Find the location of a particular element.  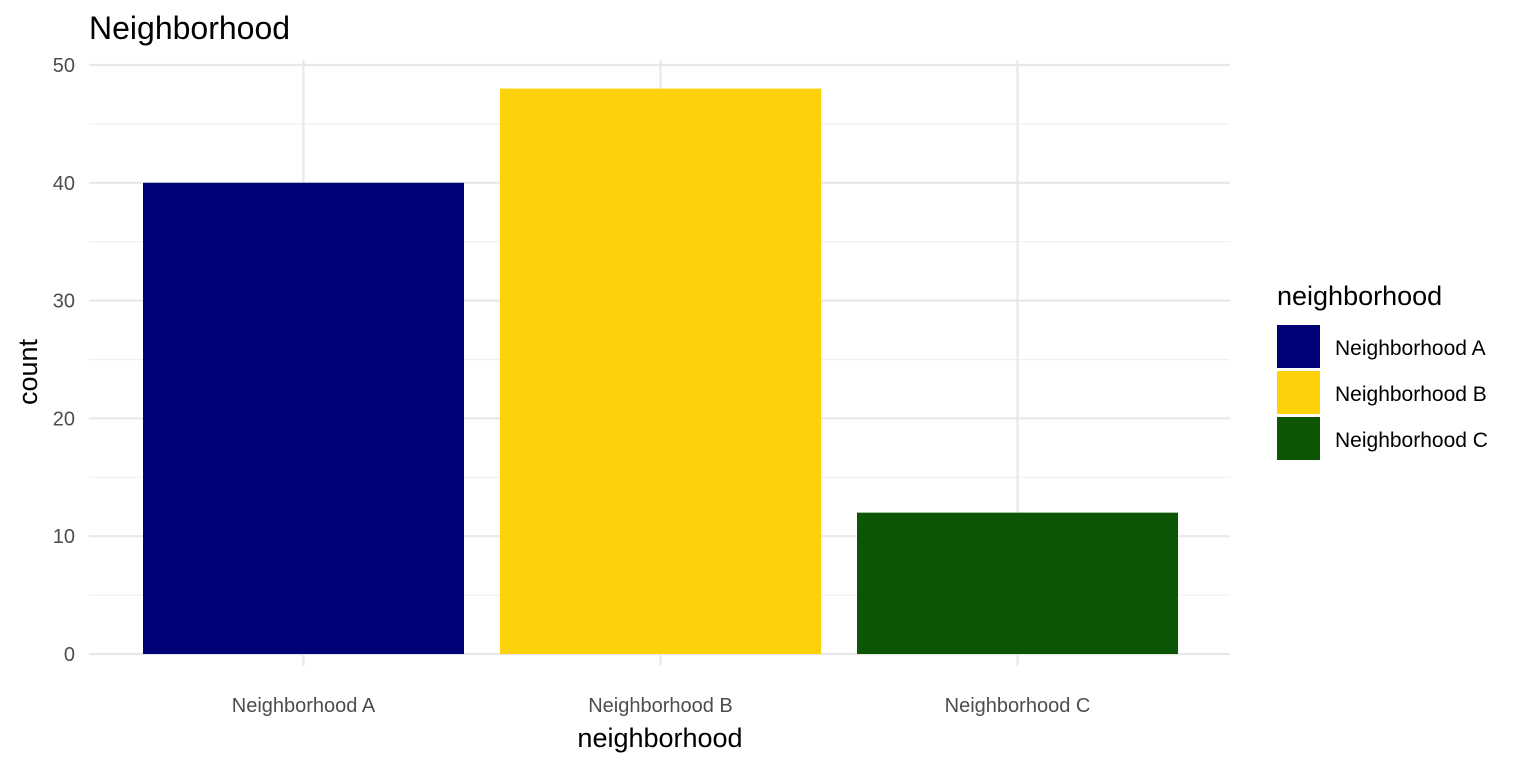

x-tick-label: Neighborhood A is located at coordinates (304, 706).